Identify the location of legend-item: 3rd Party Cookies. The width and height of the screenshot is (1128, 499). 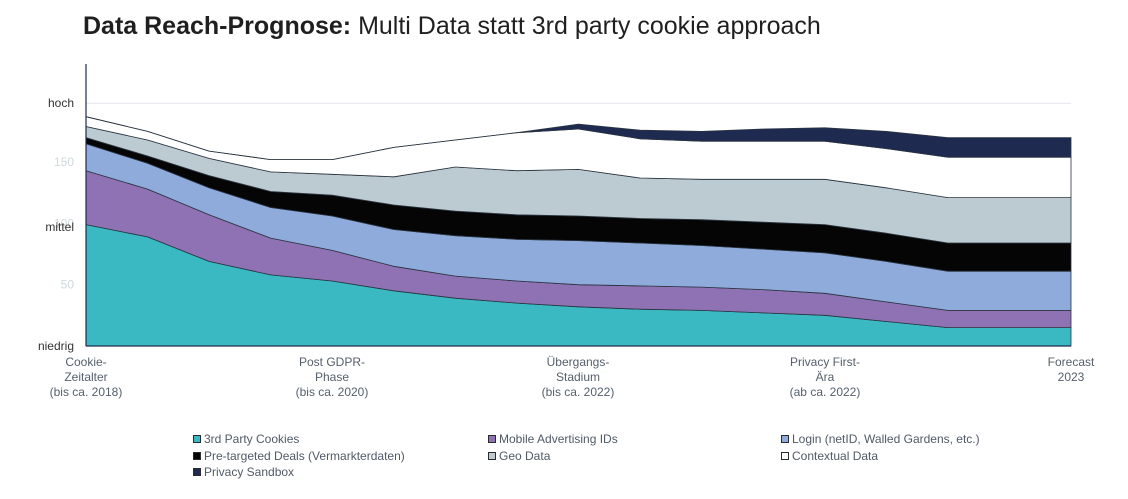
(246, 439).